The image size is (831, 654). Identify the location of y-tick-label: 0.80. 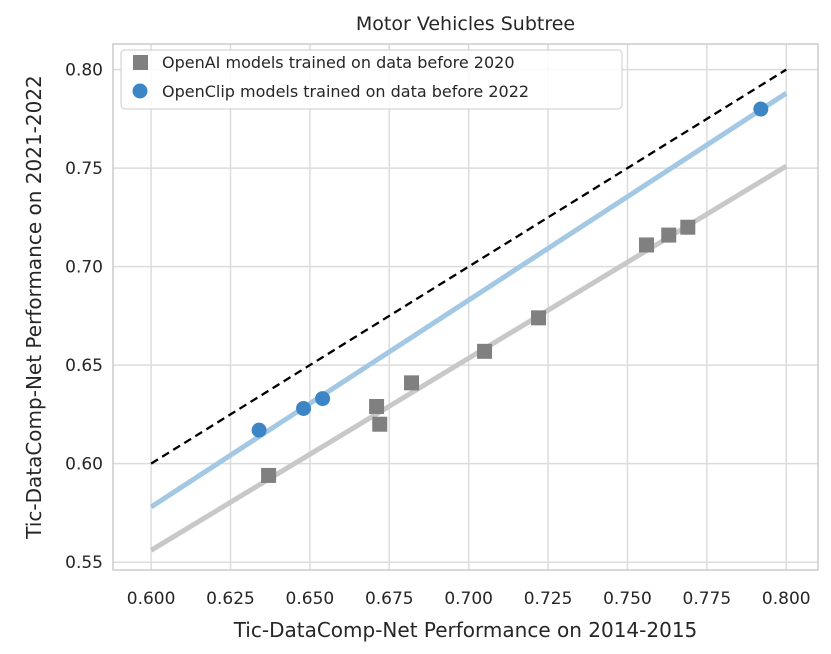
(84, 71).